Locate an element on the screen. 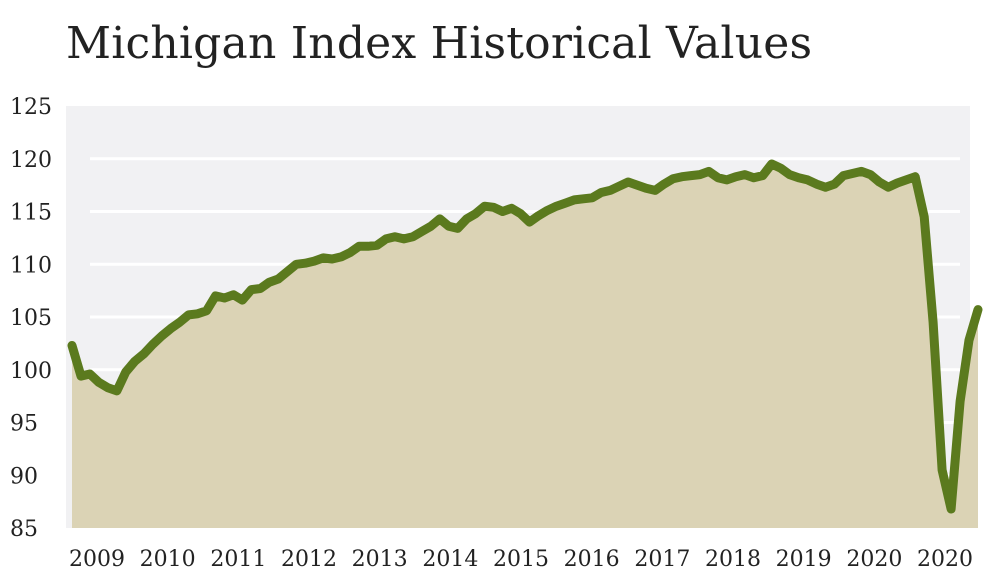 The height and width of the screenshot is (578, 1000). x-tick-label: 2009 is located at coordinates (97, 559).